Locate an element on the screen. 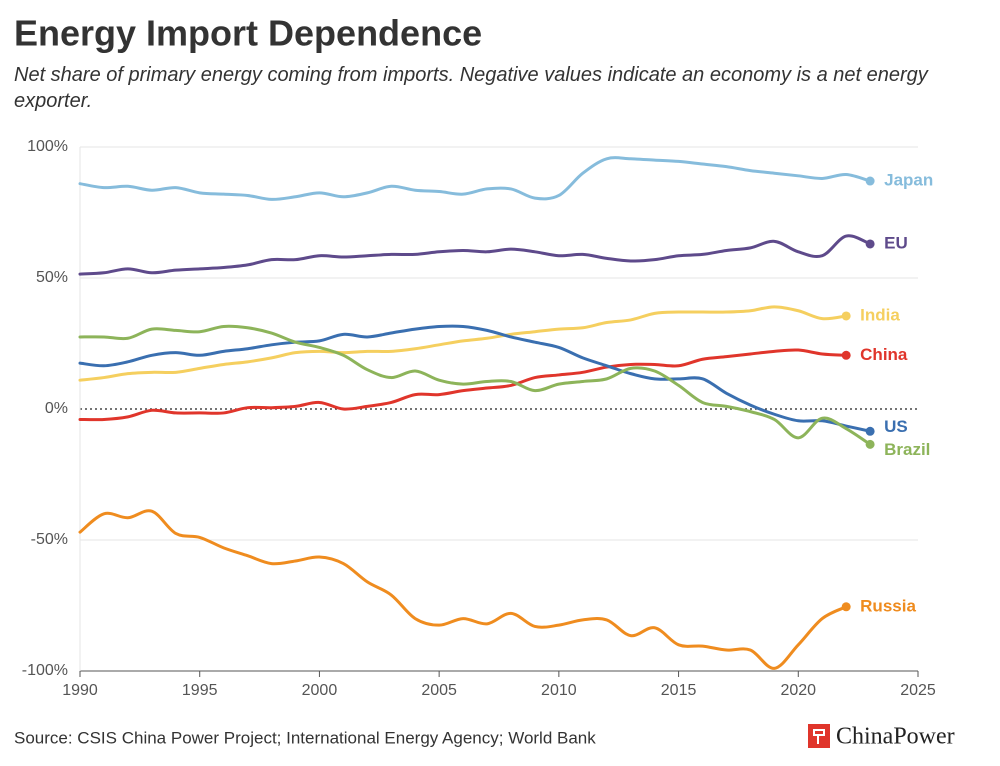  series-label: US is located at coordinates (896, 426).